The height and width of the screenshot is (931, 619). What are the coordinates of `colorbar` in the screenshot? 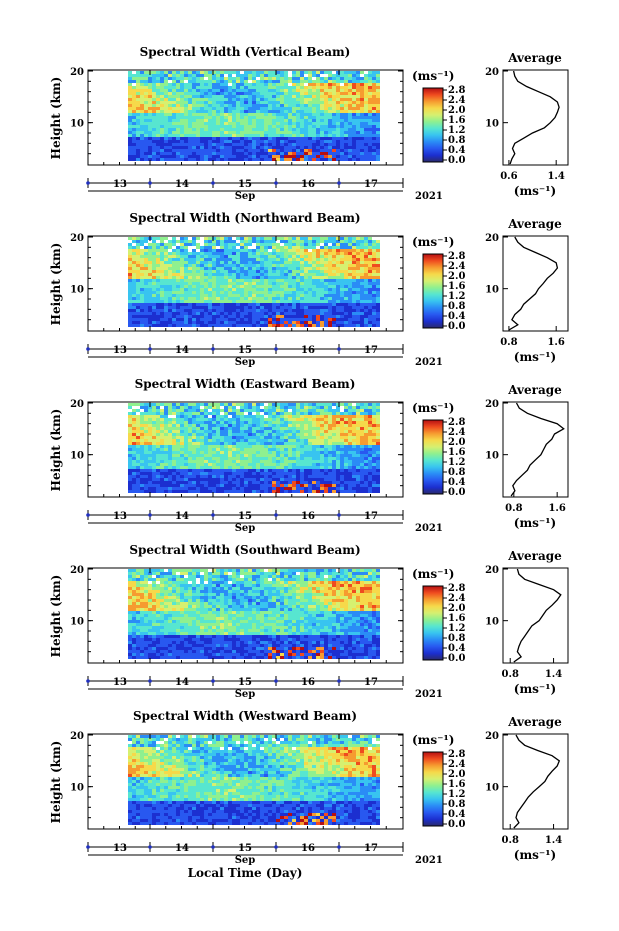 It's located at (433, 125).